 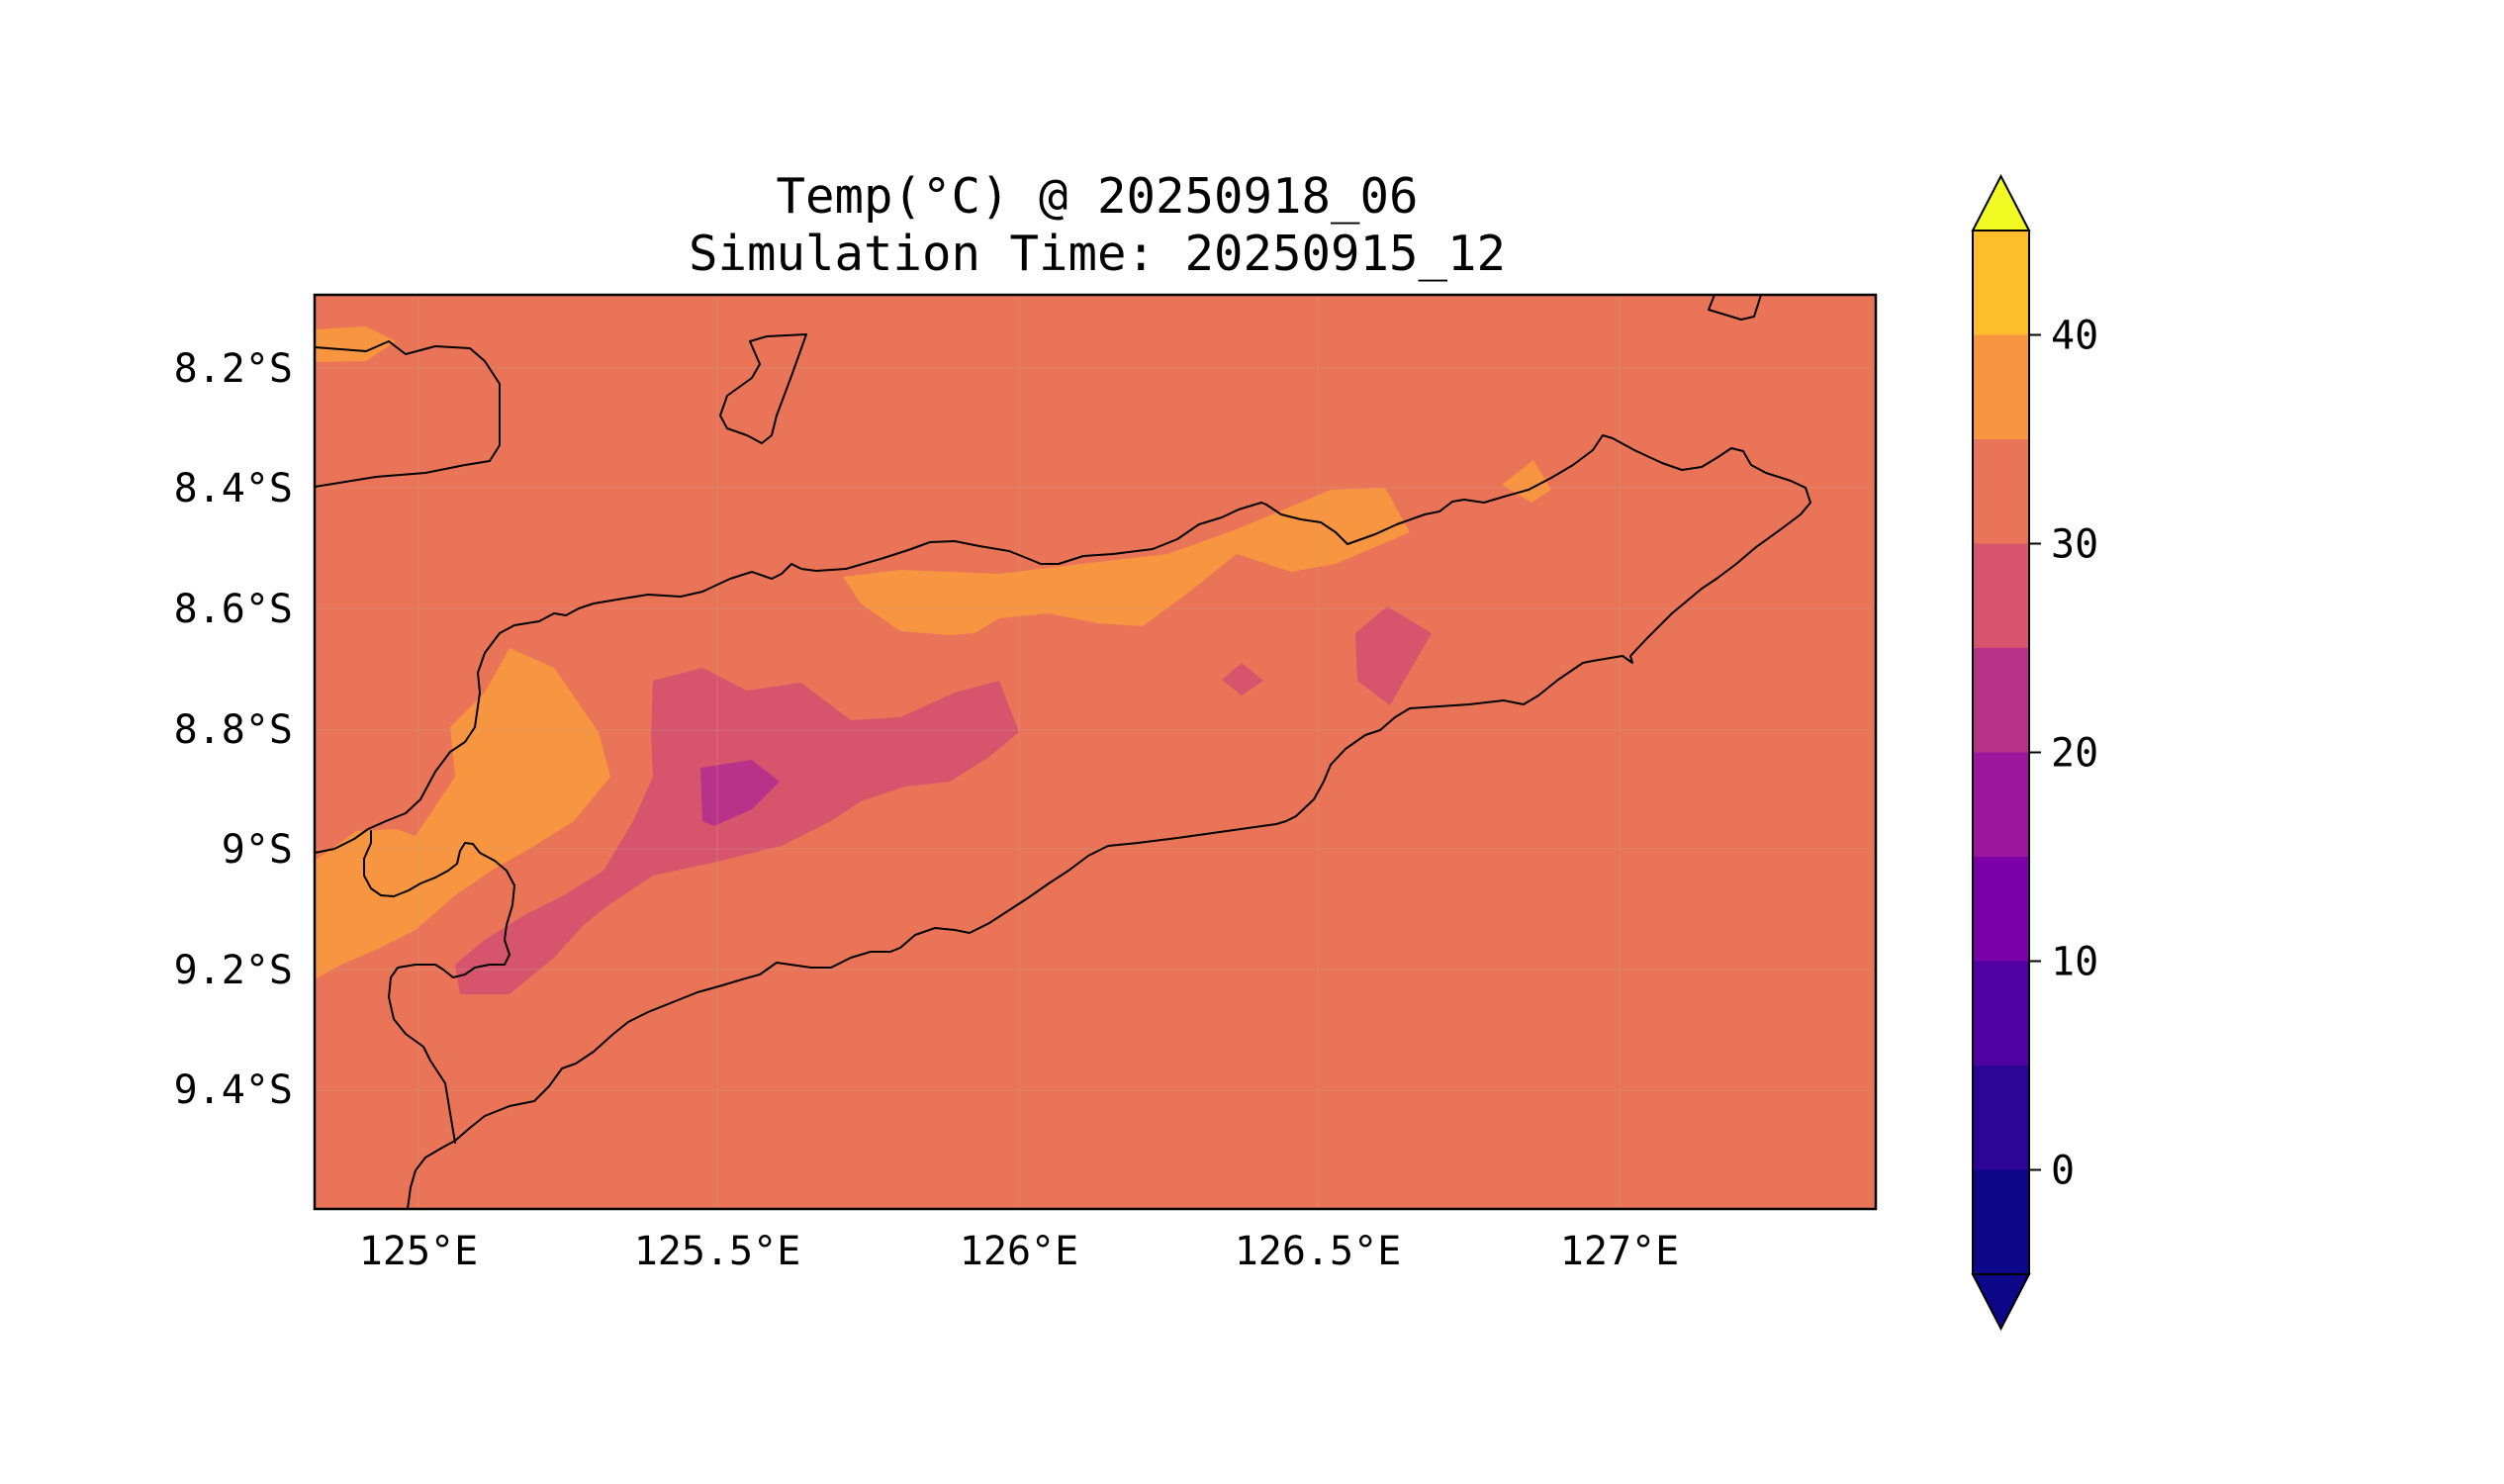 What do you see at coordinates (717, 1251) in the screenshot?
I see `lon-tick-label: 125.5°E` at bounding box center [717, 1251].